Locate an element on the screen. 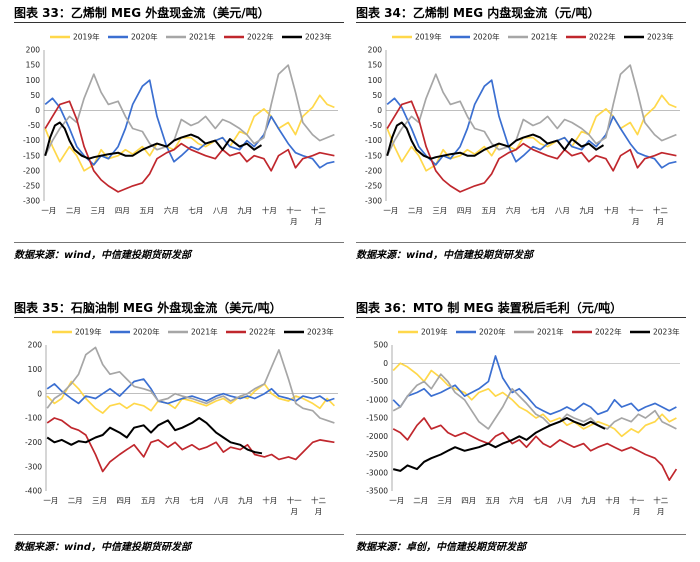  y-tick-label: -3500 is located at coordinates (377, 491).